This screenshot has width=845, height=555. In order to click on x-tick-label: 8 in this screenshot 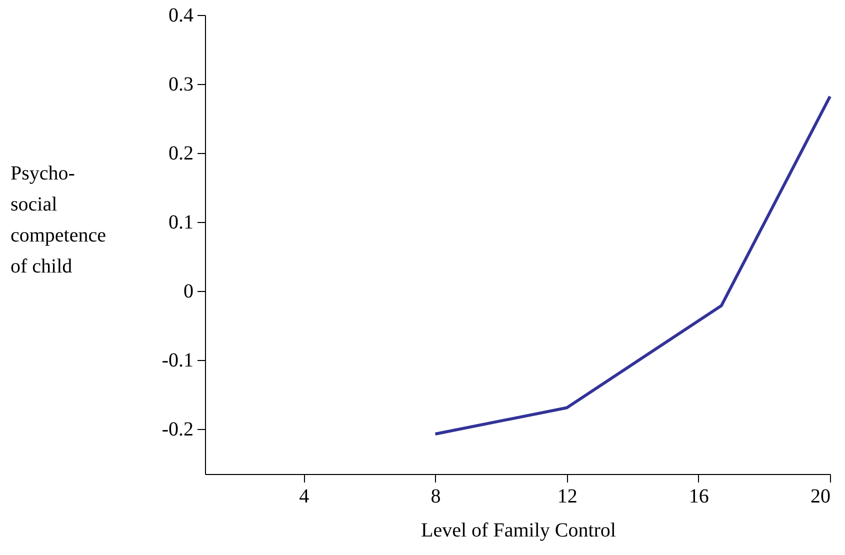, I will do `click(435, 497)`.